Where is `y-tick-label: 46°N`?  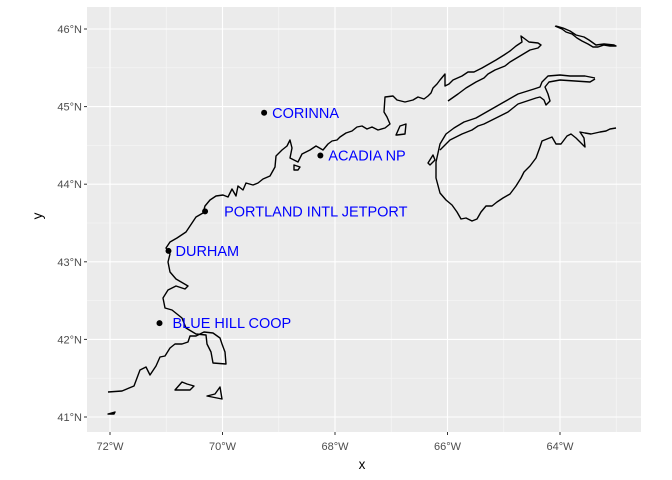 y-tick-label: 46°N is located at coordinates (69, 30).